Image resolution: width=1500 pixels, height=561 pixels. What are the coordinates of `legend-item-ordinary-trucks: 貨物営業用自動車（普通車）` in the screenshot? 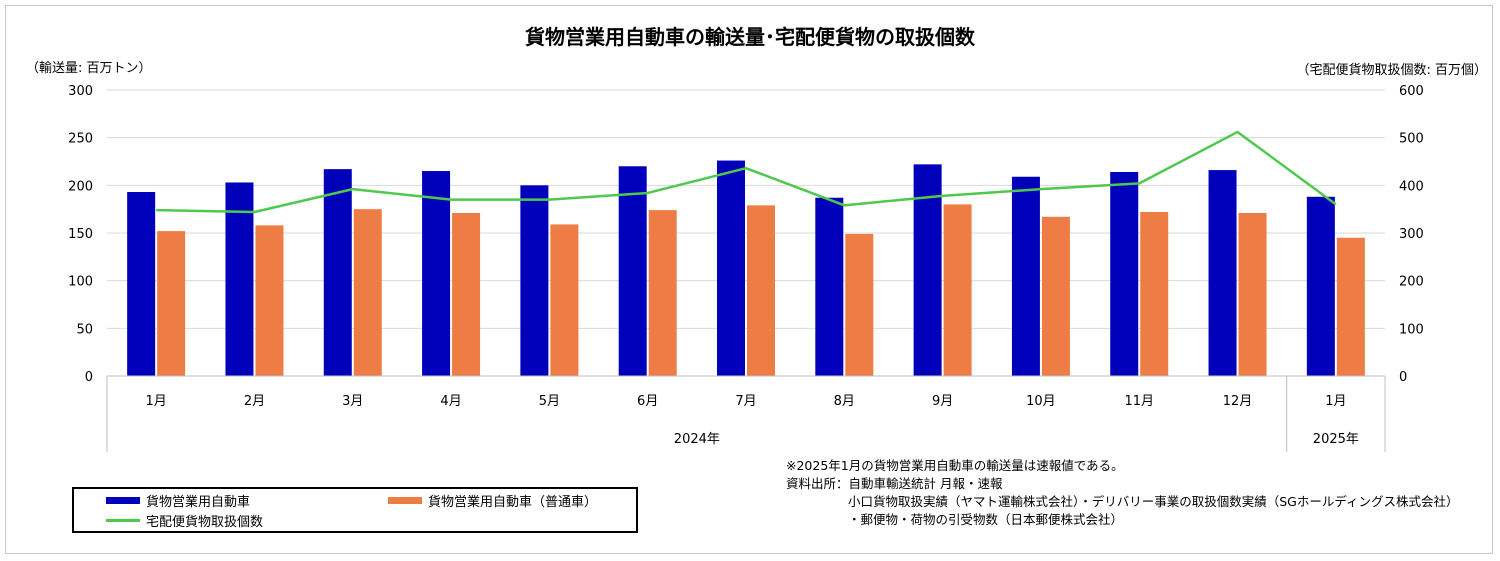 It's located at (492, 500).